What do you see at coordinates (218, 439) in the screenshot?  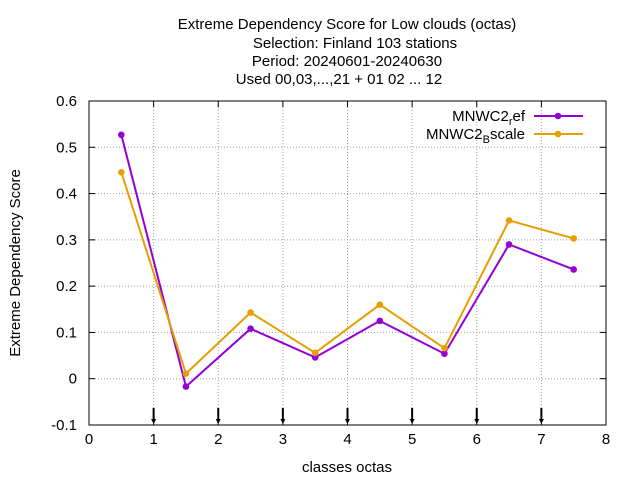 I see `x-tick-label: 2` at bounding box center [218, 439].